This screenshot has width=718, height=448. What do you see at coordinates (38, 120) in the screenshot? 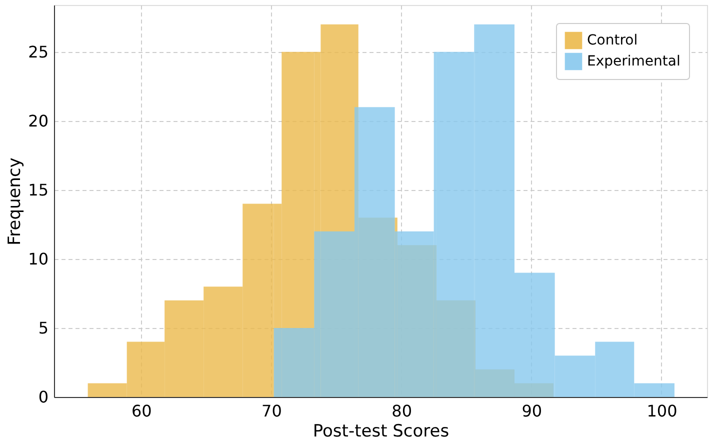
I see `y-tick-label: 20` at bounding box center [38, 120].